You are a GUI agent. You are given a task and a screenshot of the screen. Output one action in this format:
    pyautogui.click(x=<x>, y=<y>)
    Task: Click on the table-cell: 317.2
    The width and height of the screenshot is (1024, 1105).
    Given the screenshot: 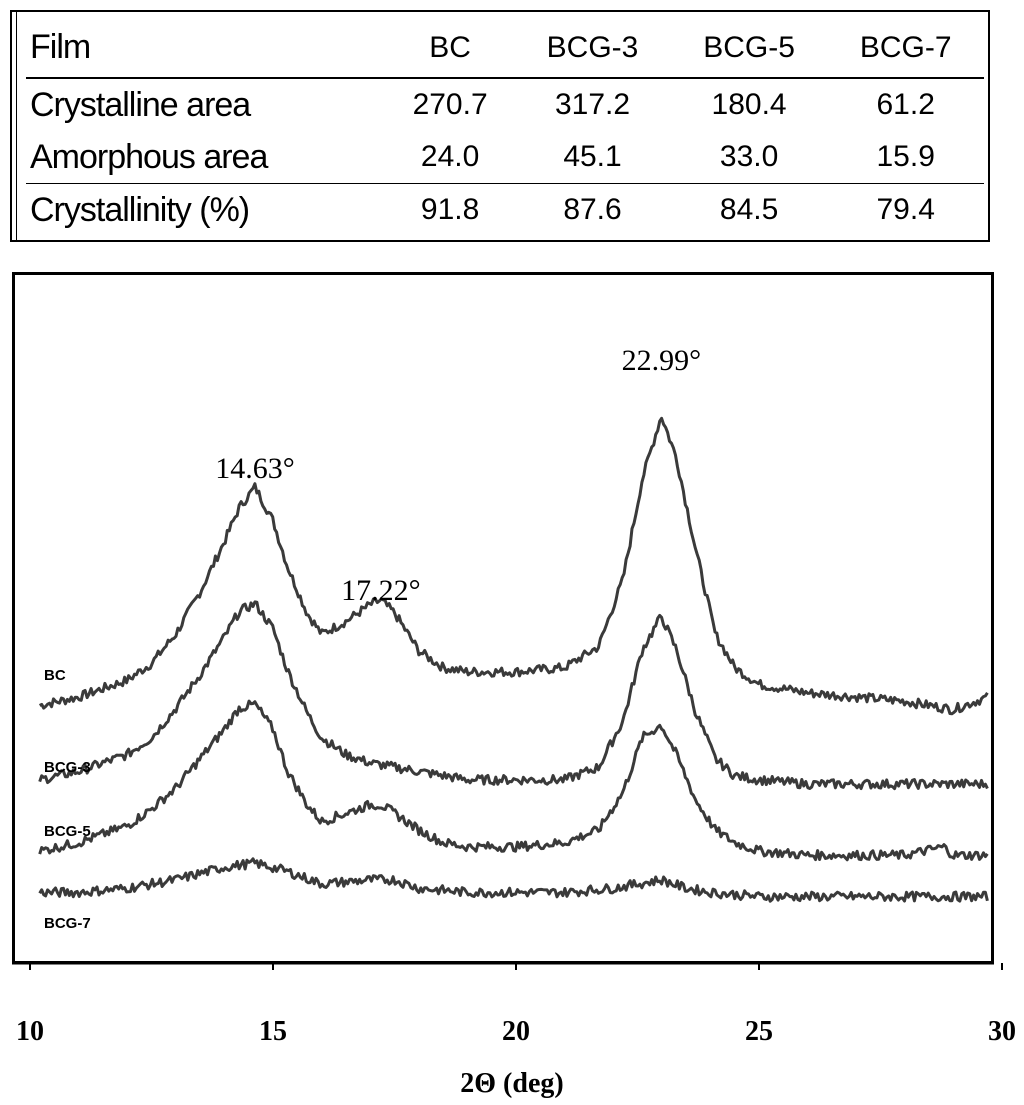 What is the action you would take?
    pyautogui.click(x=592, y=104)
    